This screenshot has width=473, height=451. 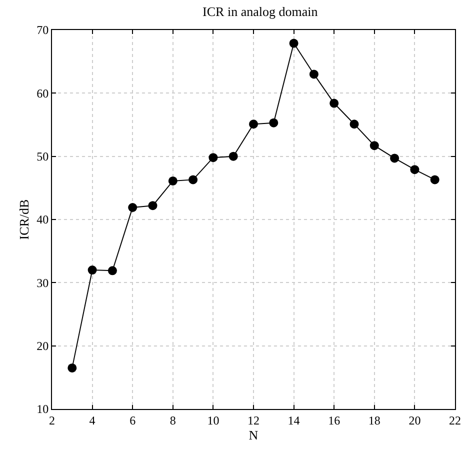 What do you see at coordinates (260, 11) in the screenshot?
I see `chart-title: ICR in analog domain` at bounding box center [260, 11].